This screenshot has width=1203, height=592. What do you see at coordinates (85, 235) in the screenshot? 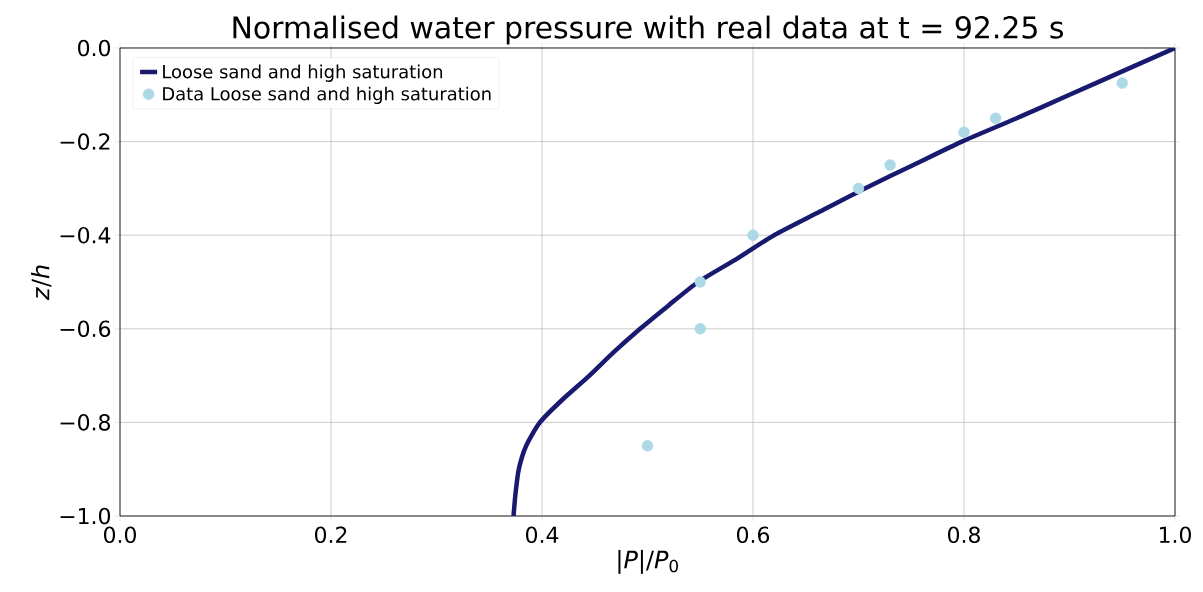
I see `y-tick-label: −0.4` at bounding box center [85, 235].